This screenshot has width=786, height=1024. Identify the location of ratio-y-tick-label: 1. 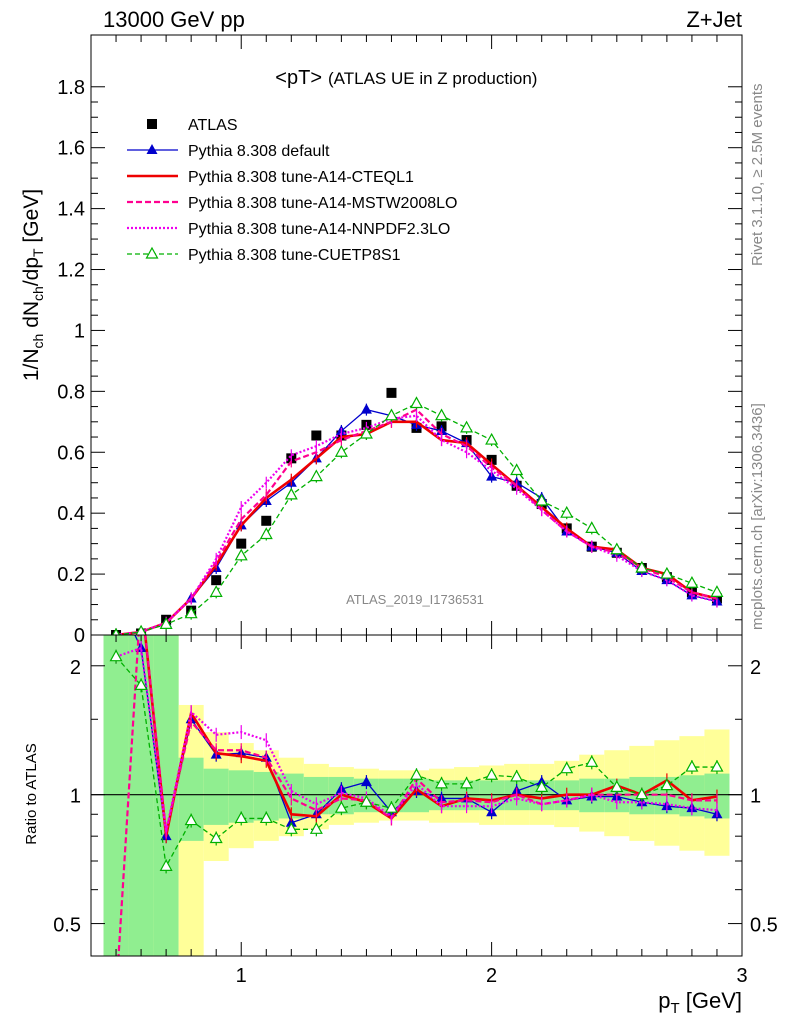
(75, 797).